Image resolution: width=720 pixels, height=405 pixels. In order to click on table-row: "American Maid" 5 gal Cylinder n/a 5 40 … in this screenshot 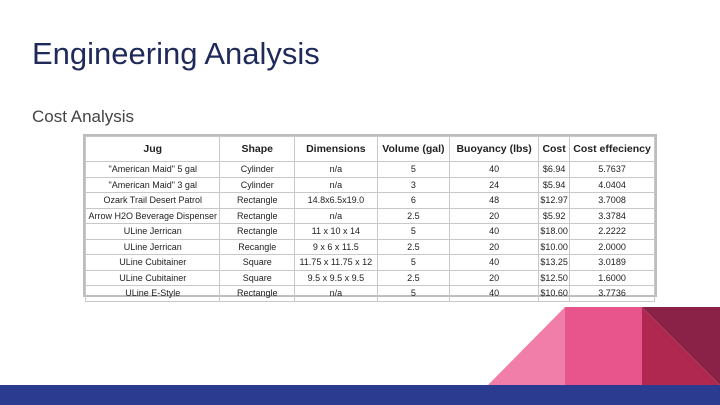, I will do `click(369, 169)`.